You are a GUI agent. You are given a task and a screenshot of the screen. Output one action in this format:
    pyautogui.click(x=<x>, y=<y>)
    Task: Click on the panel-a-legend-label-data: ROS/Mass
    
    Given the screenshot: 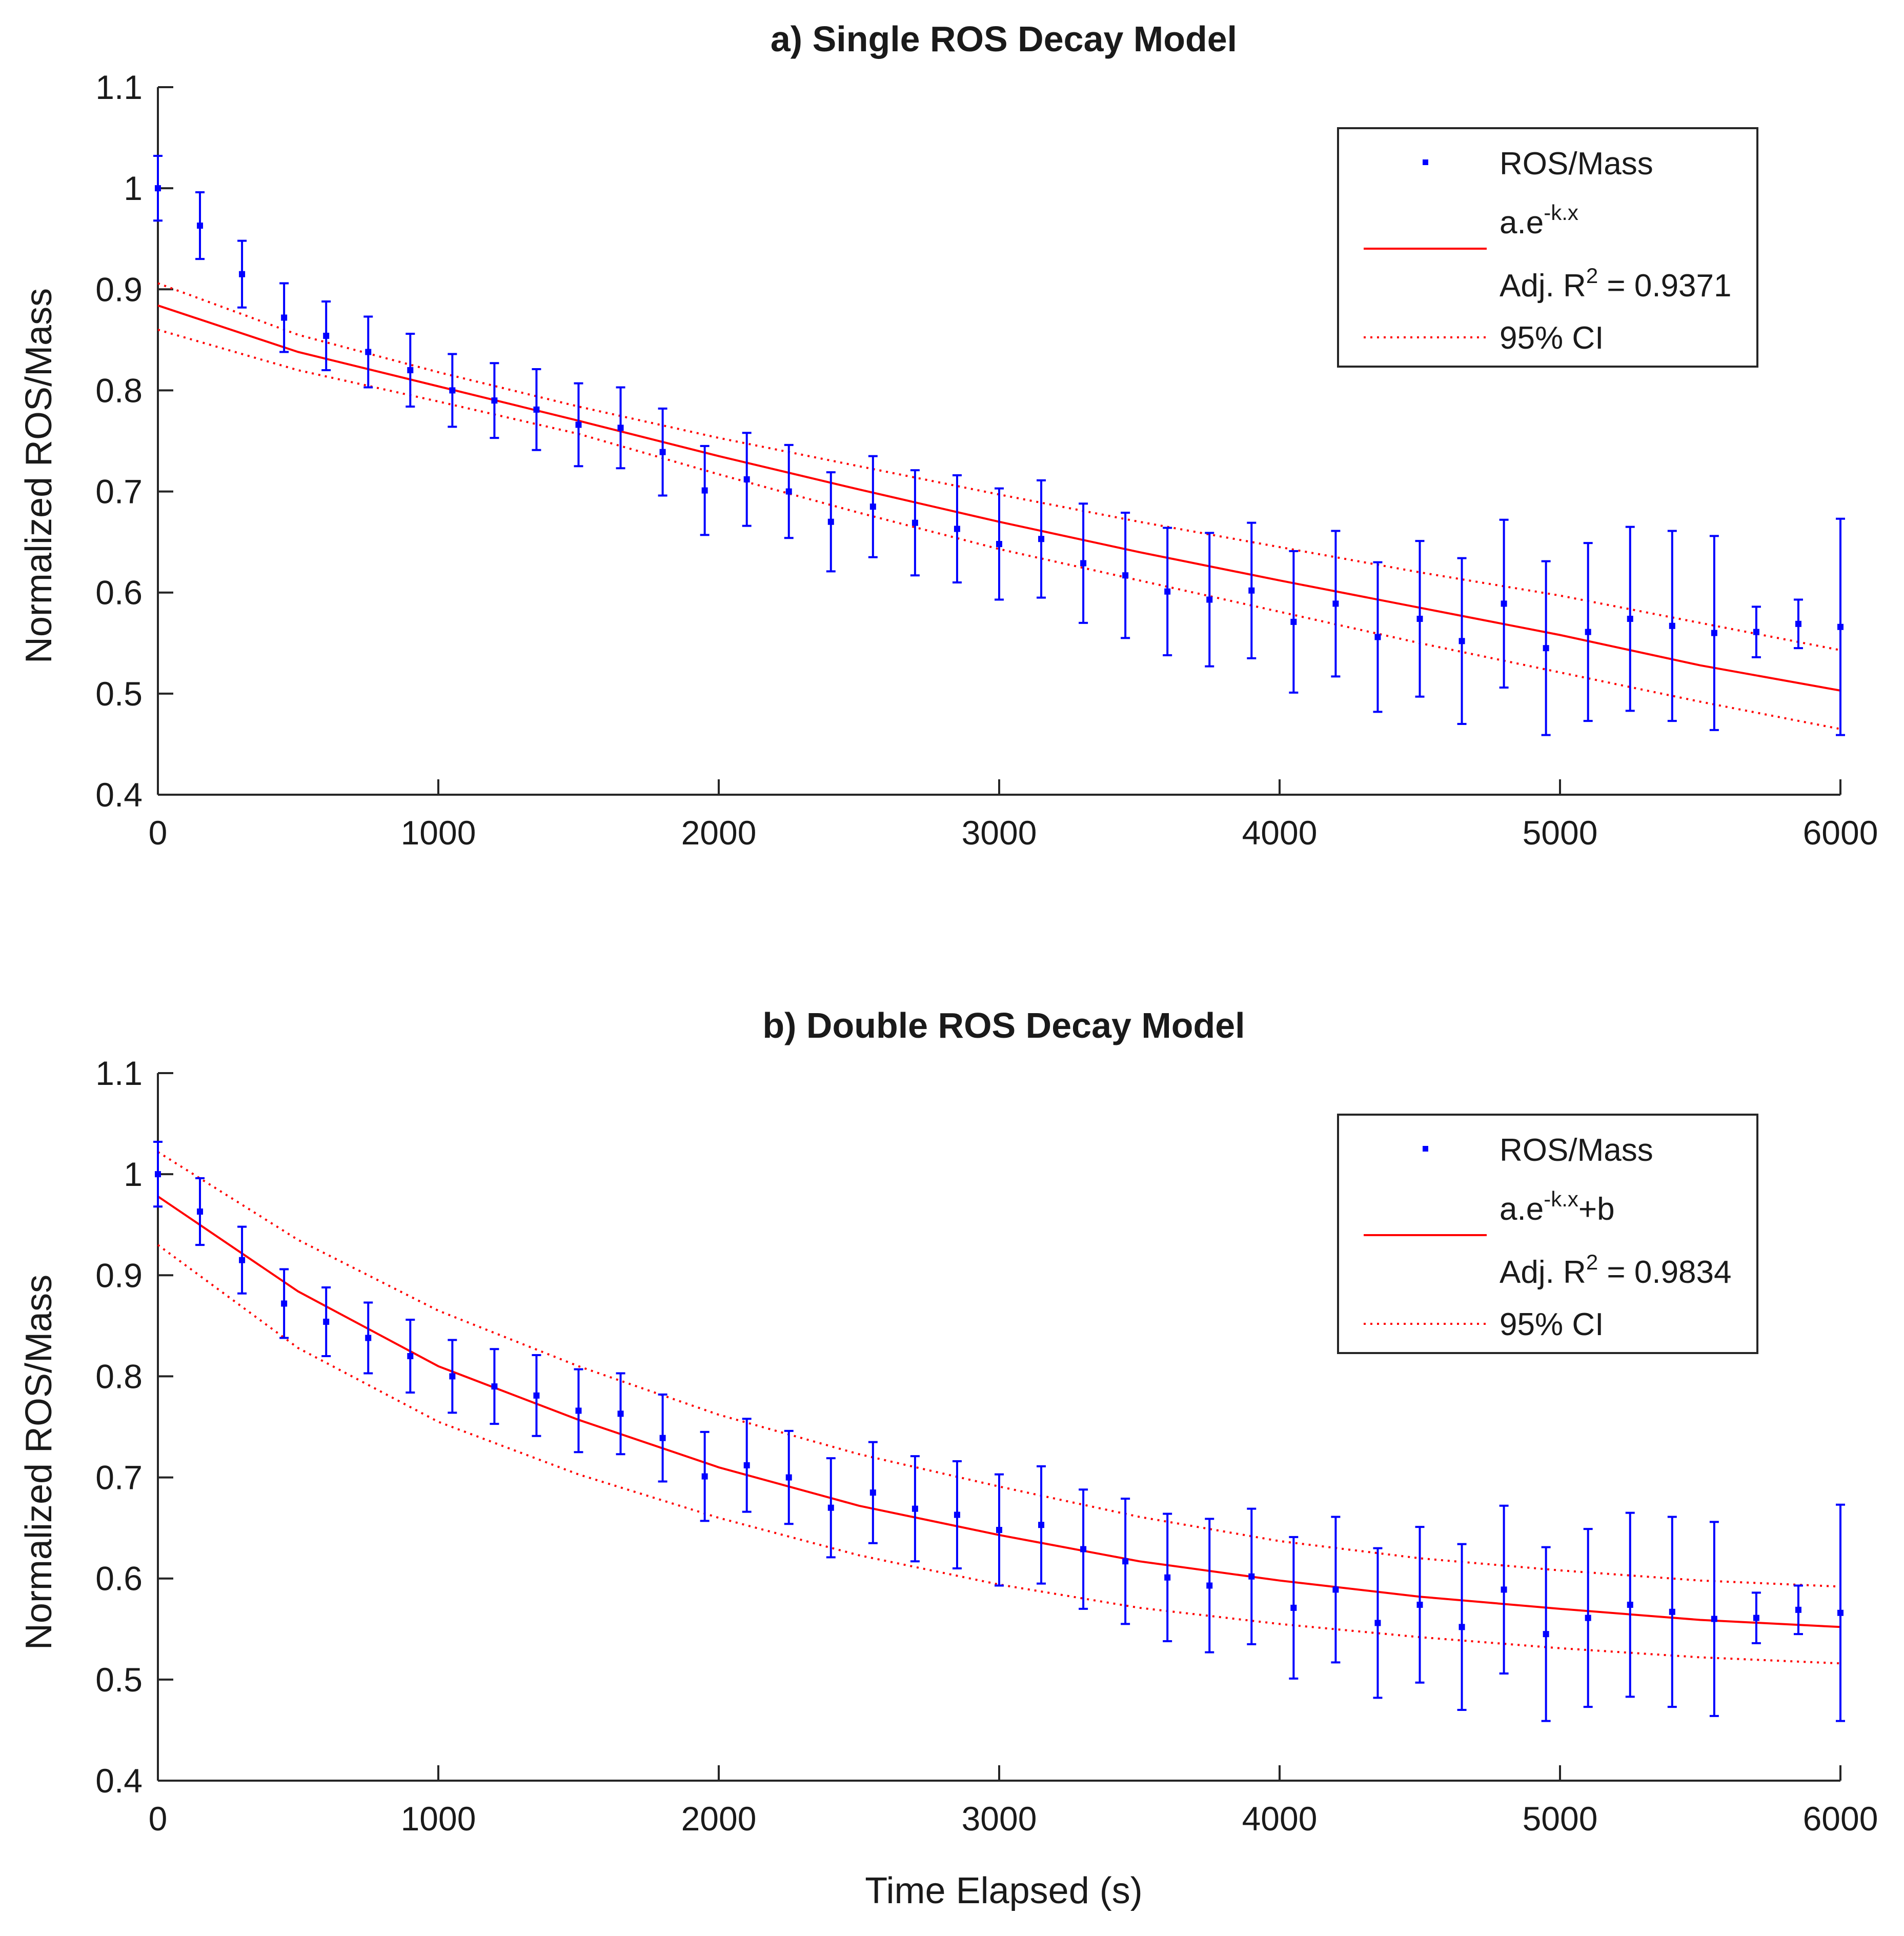 What is the action you would take?
    pyautogui.click(x=1577, y=164)
    